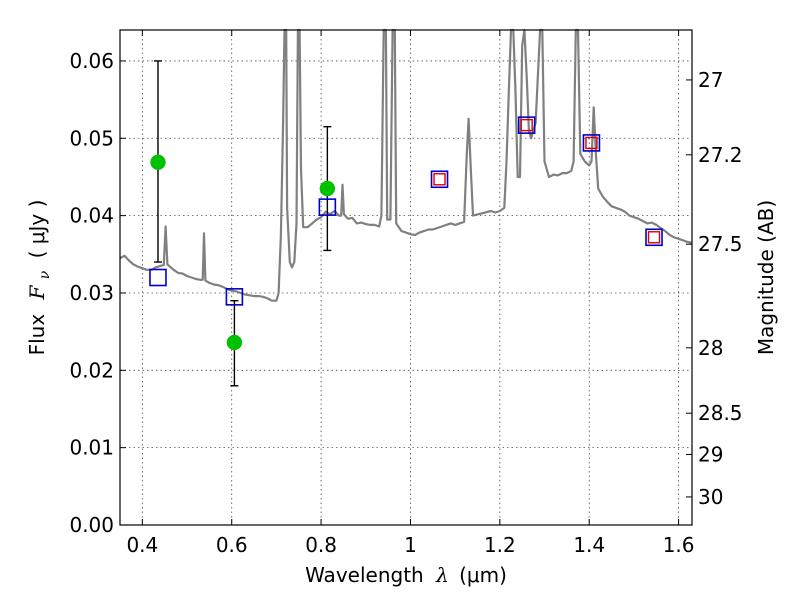  What do you see at coordinates (410, 545) in the screenshot?
I see `x-tick-label: 1` at bounding box center [410, 545].